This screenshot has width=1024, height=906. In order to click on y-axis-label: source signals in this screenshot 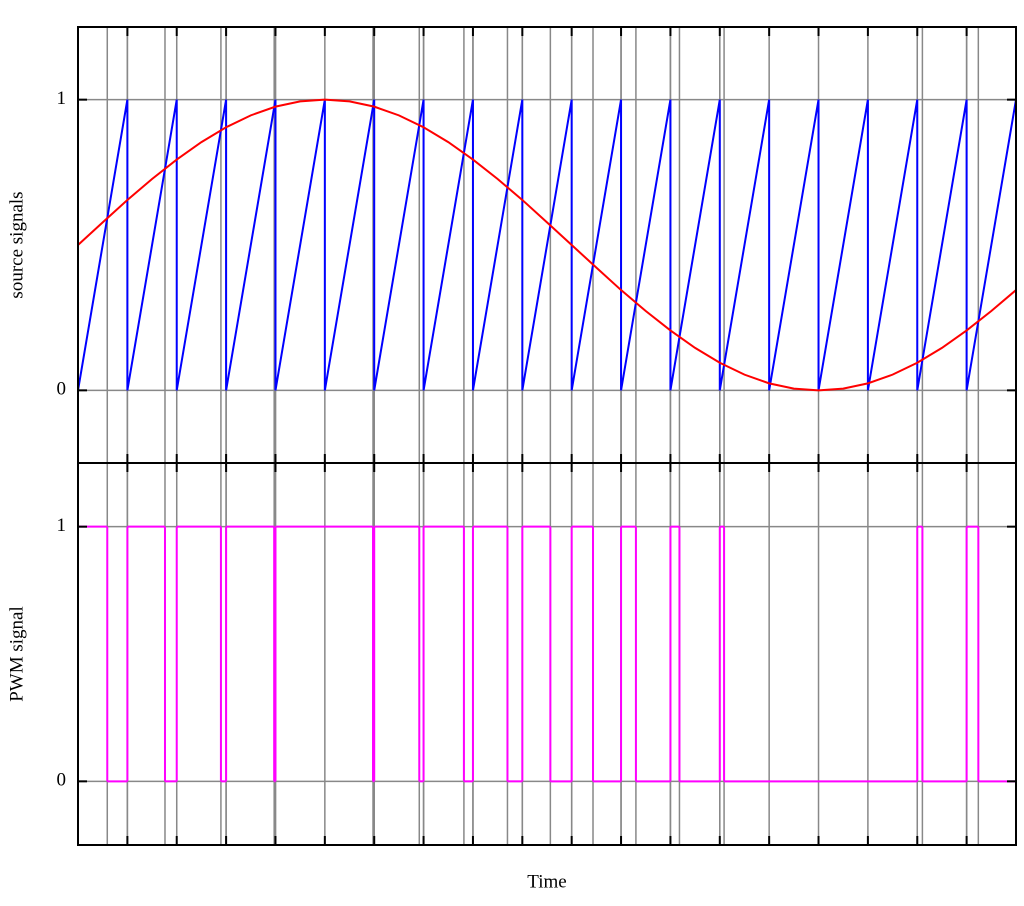, I will do `click(16, 244)`.